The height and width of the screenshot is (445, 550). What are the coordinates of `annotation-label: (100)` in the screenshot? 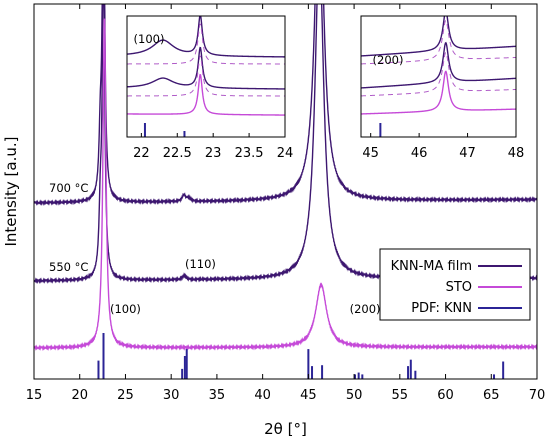 It's located at (125, 309).